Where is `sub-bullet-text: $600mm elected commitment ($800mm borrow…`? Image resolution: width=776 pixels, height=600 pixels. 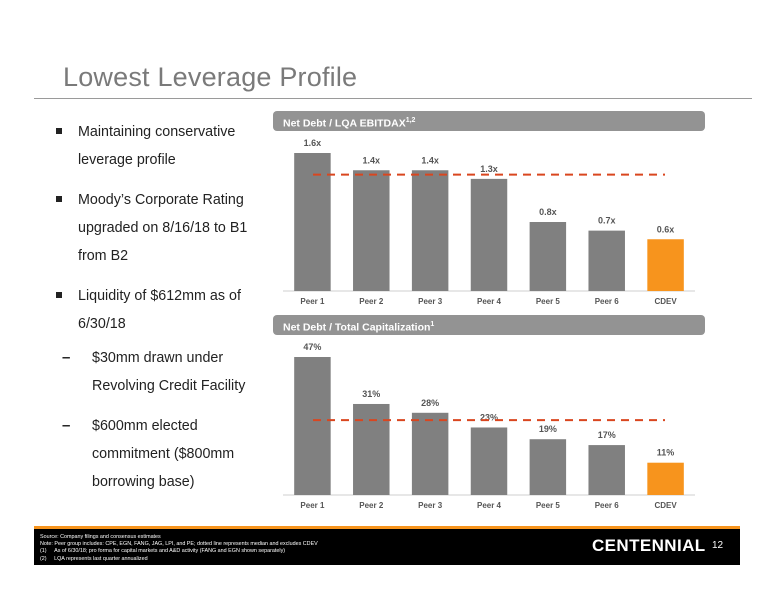 sub-bullet-text: $600mm elected commitment ($800mm borrow… is located at coordinates (163, 454).